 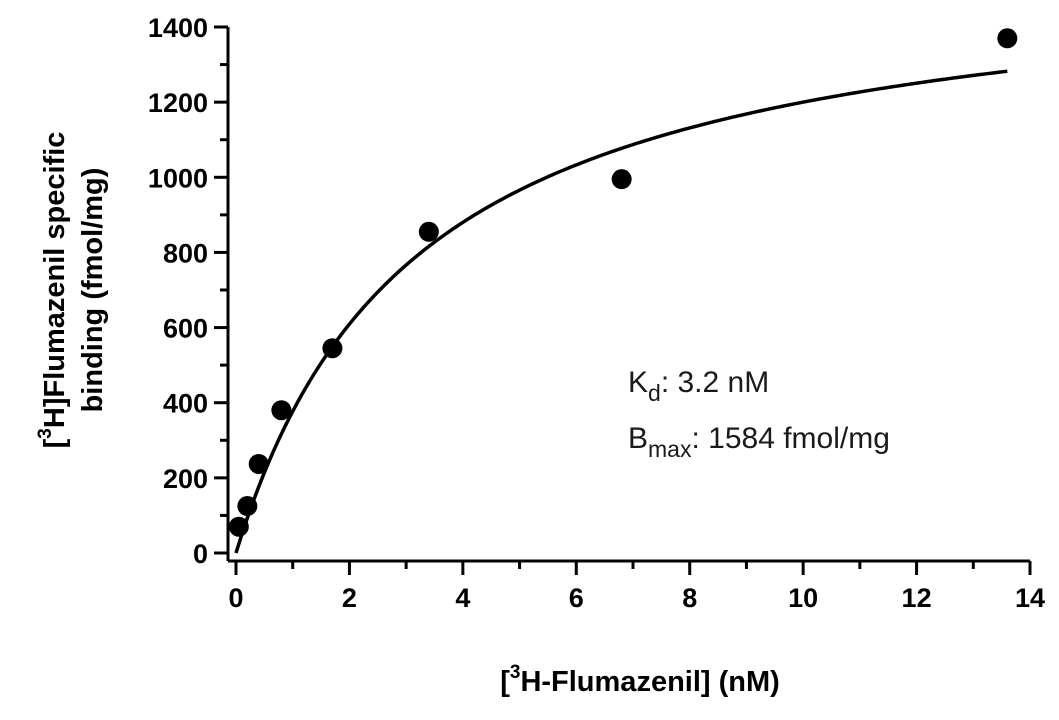 I want to click on x-tick-label: 14, so click(x=1030, y=598).